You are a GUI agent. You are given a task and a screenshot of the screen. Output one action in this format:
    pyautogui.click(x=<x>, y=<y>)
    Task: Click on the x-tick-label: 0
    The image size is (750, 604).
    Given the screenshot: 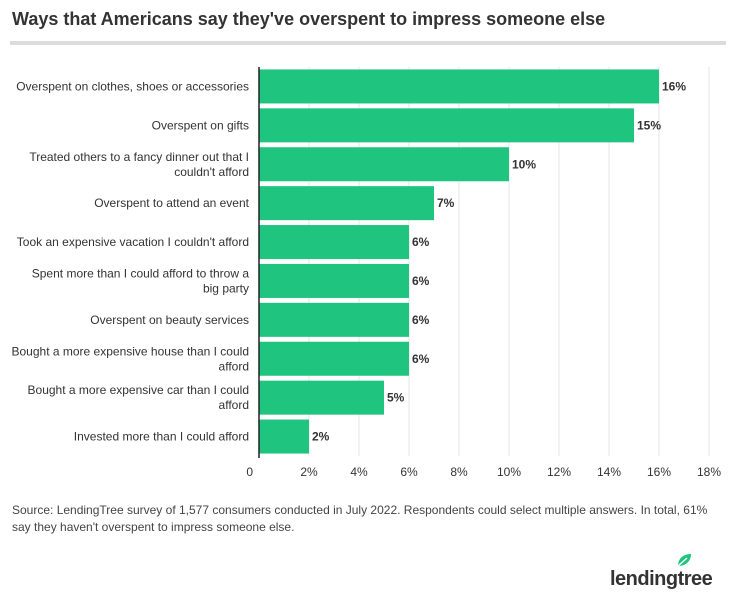 What is the action you would take?
    pyautogui.click(x=249, y=472)
    